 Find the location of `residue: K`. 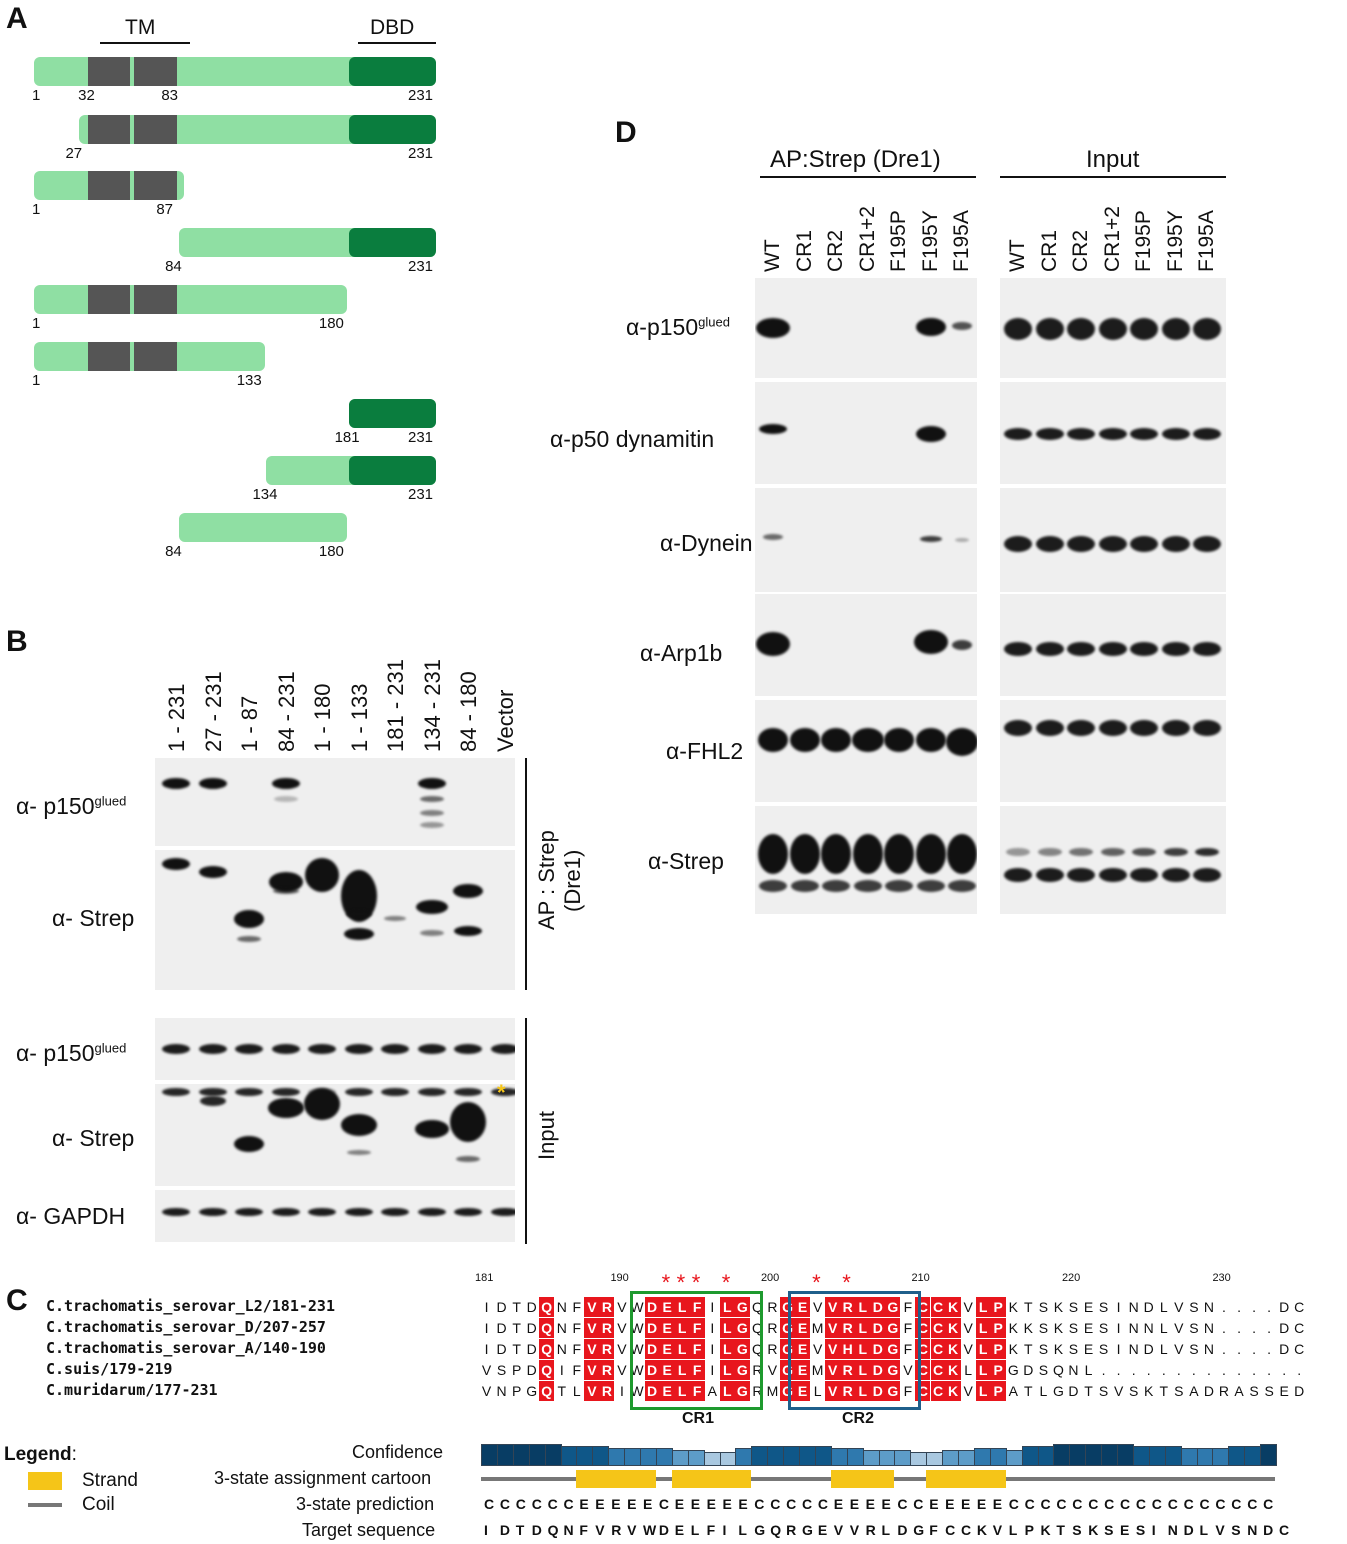

residue: K is located at coordinates (1028, 1328).